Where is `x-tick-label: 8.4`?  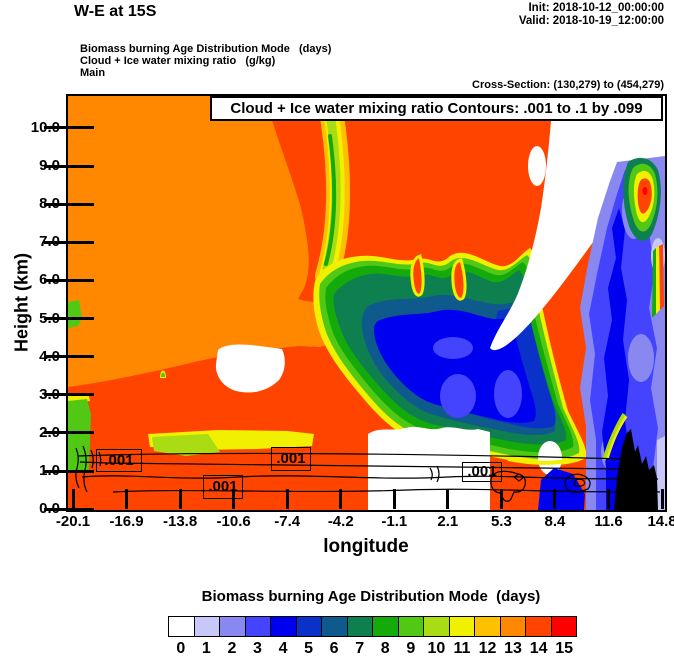 x-tick-label: 8.4 is located at coordinates (555, 521).